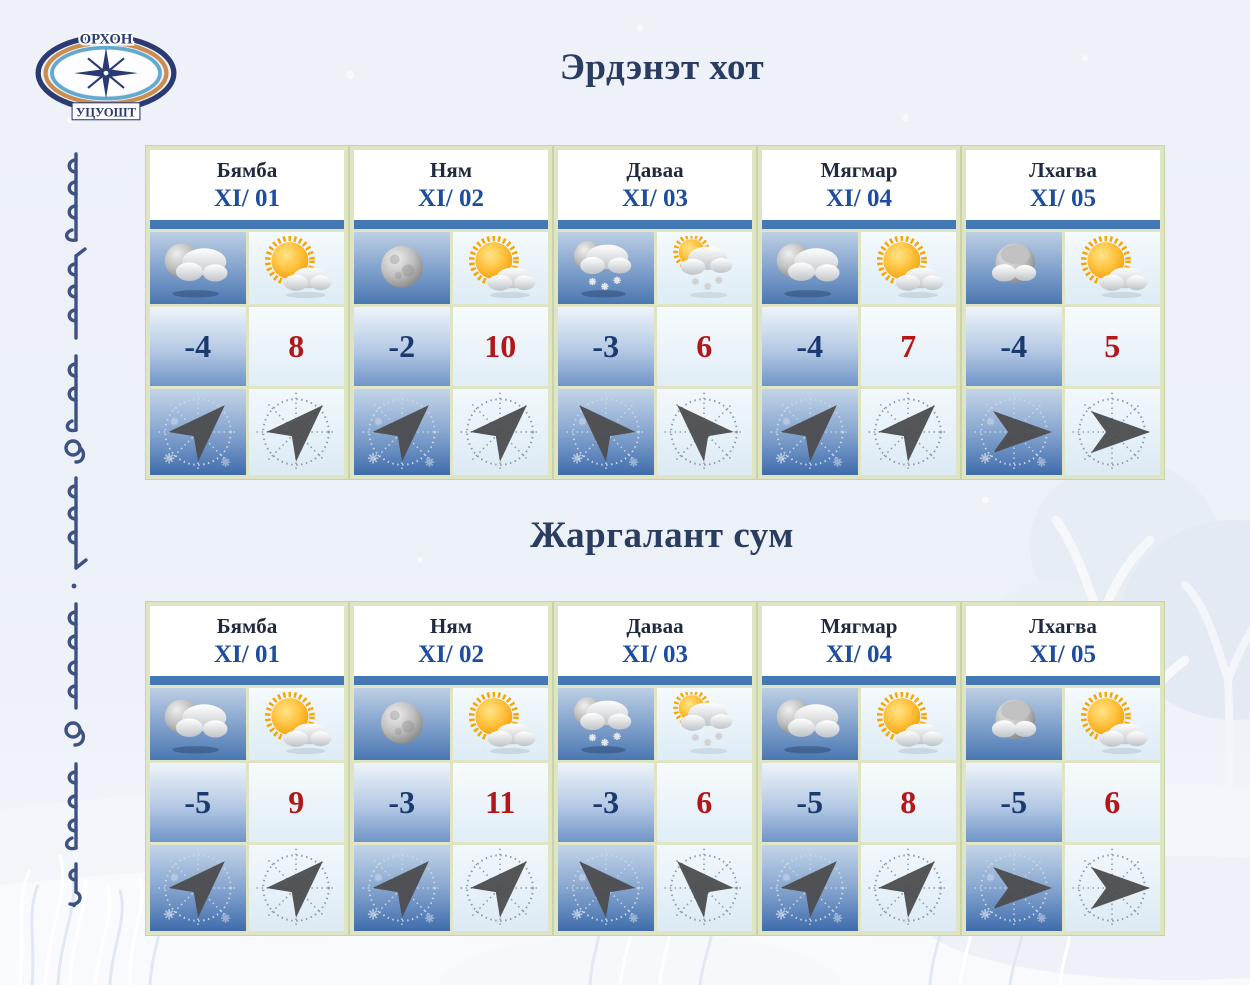 Image resolution: width=1250 pixels, height=985 pixels. What do you see at coordinates (451, 170) in the screenshot?
I see `weekday-label: Ням` at bounding box center [451, 170].